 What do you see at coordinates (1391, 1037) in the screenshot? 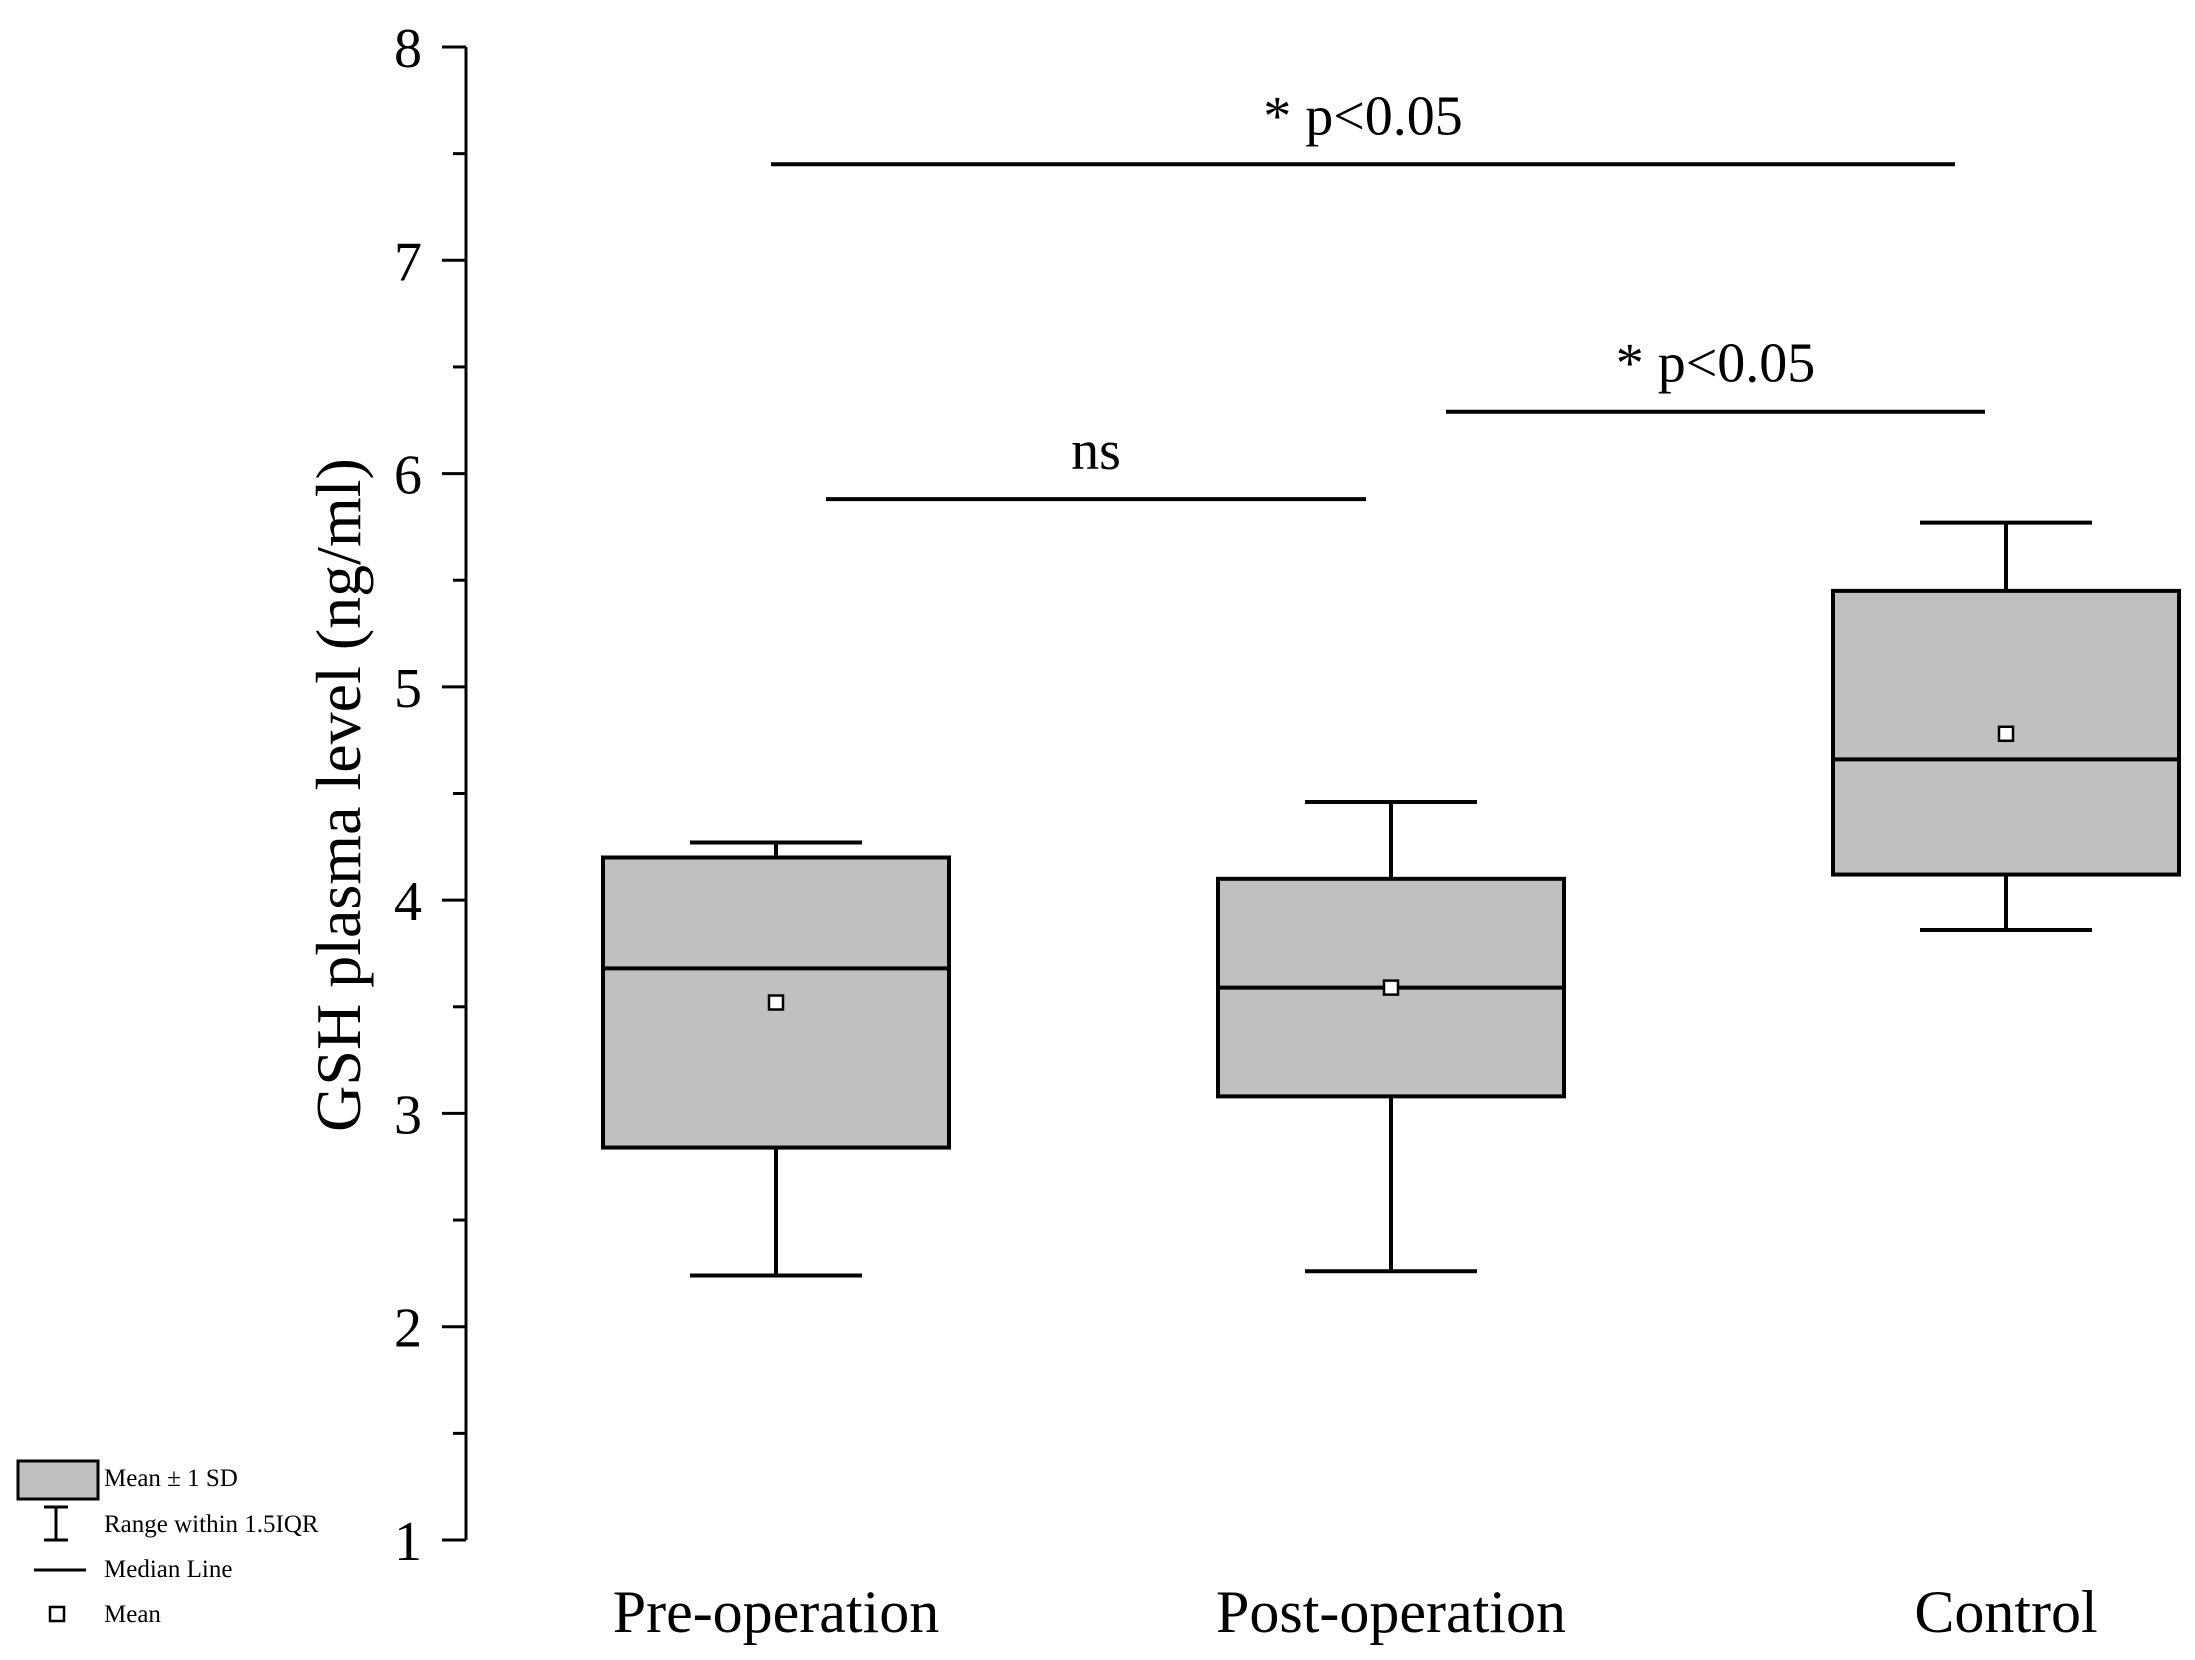
I see `box-post-operation` at bounding box center [1391, 1037].